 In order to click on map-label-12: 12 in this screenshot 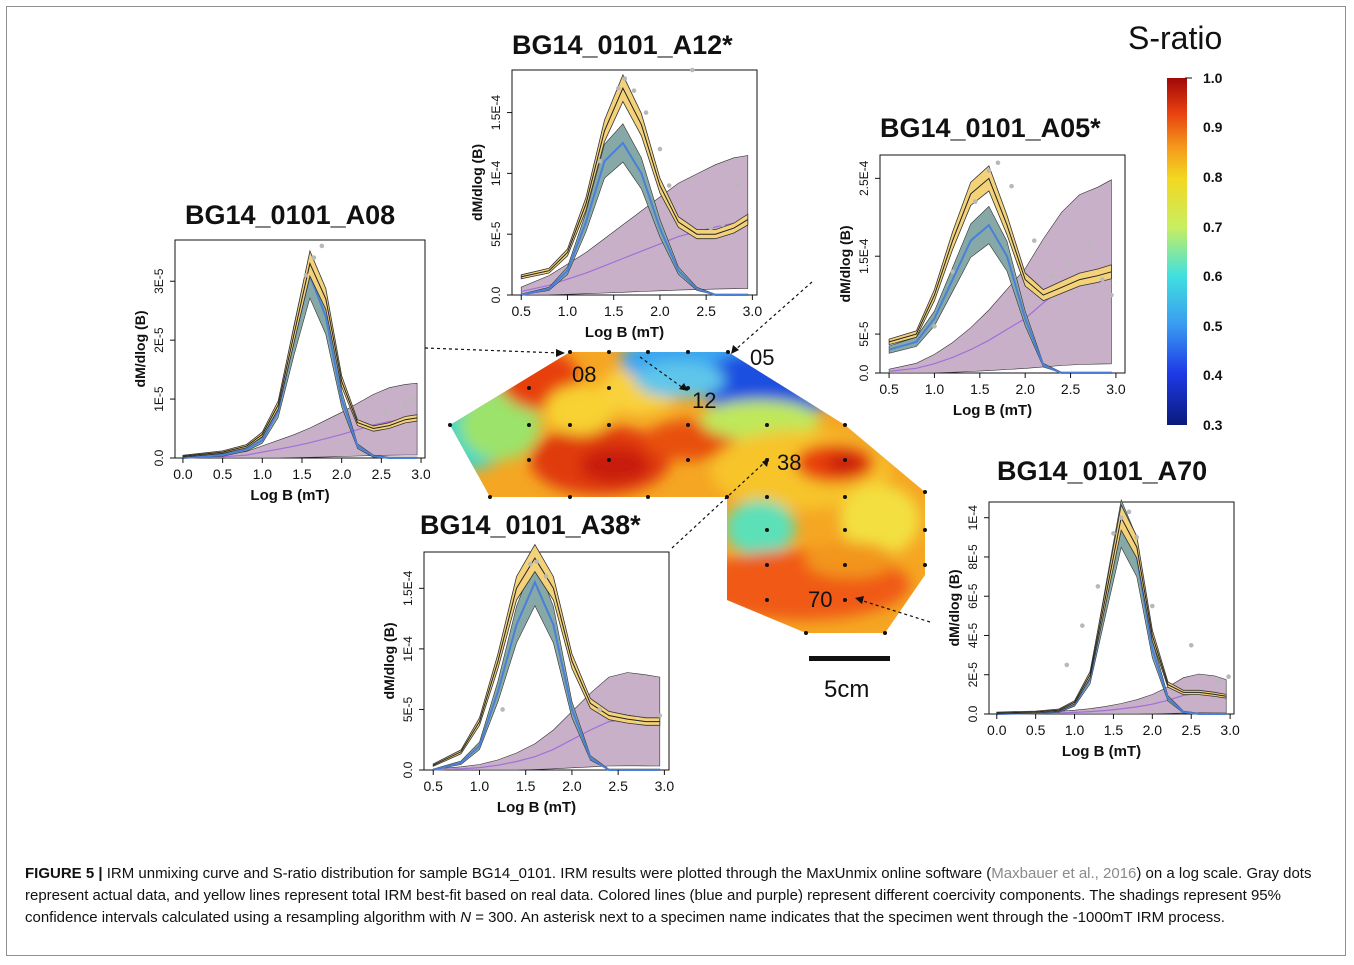, I will do `click(704, 400)`.